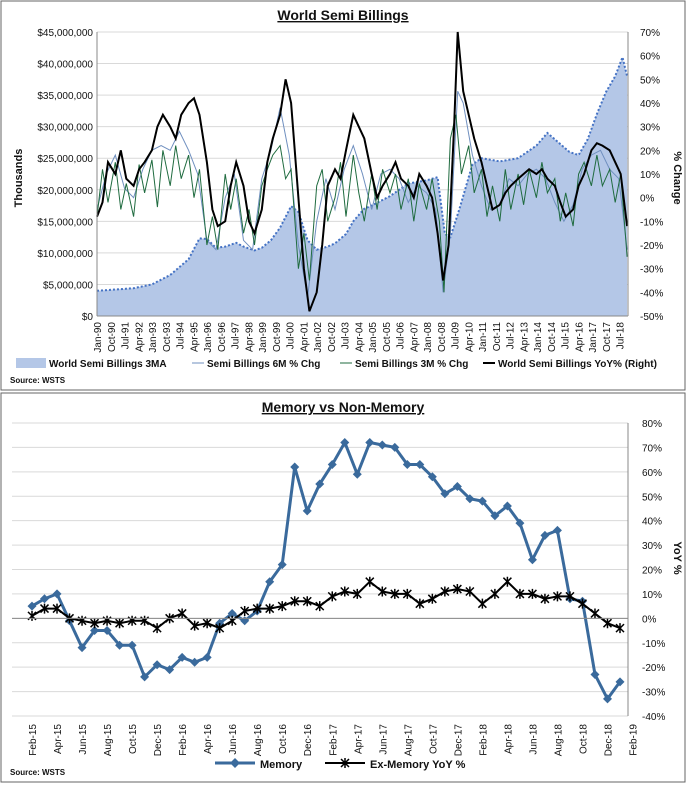 The image size is (686, 789). Describe the element at coordinates (68, 285) in the screenshot. I see `y-tick-label-left: $5,000,000` at that location.